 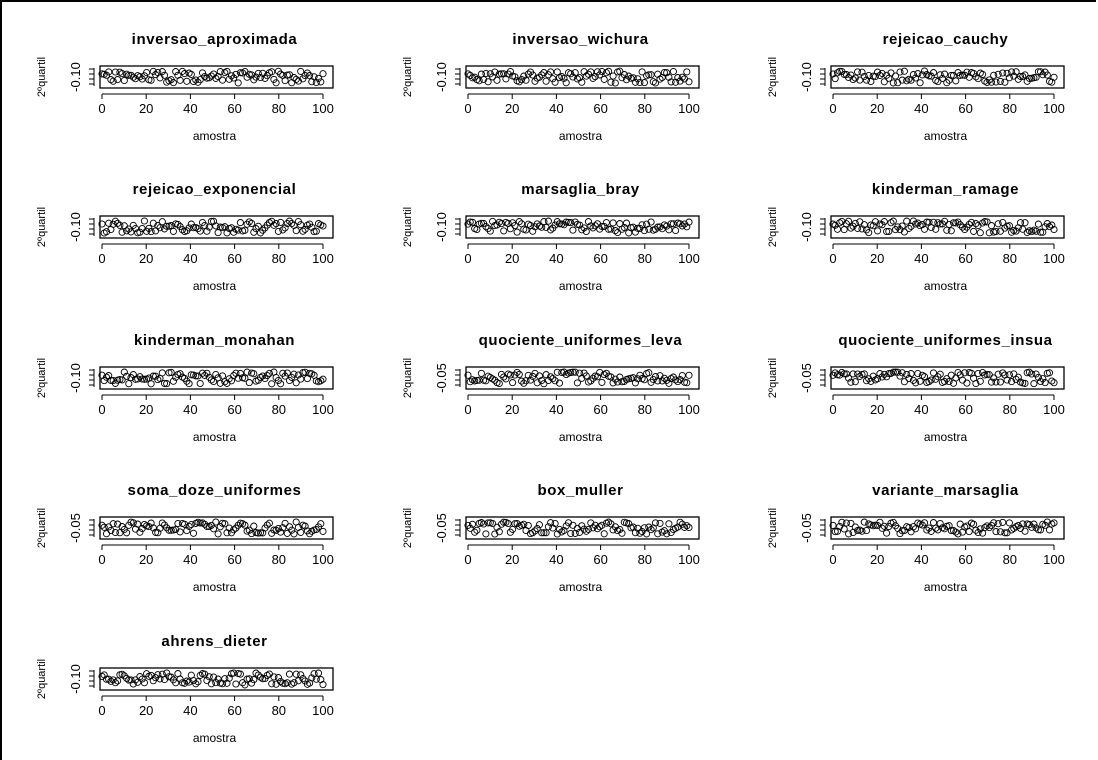 I want to click on x-tick-label: 60, so click(x=234, y=258).